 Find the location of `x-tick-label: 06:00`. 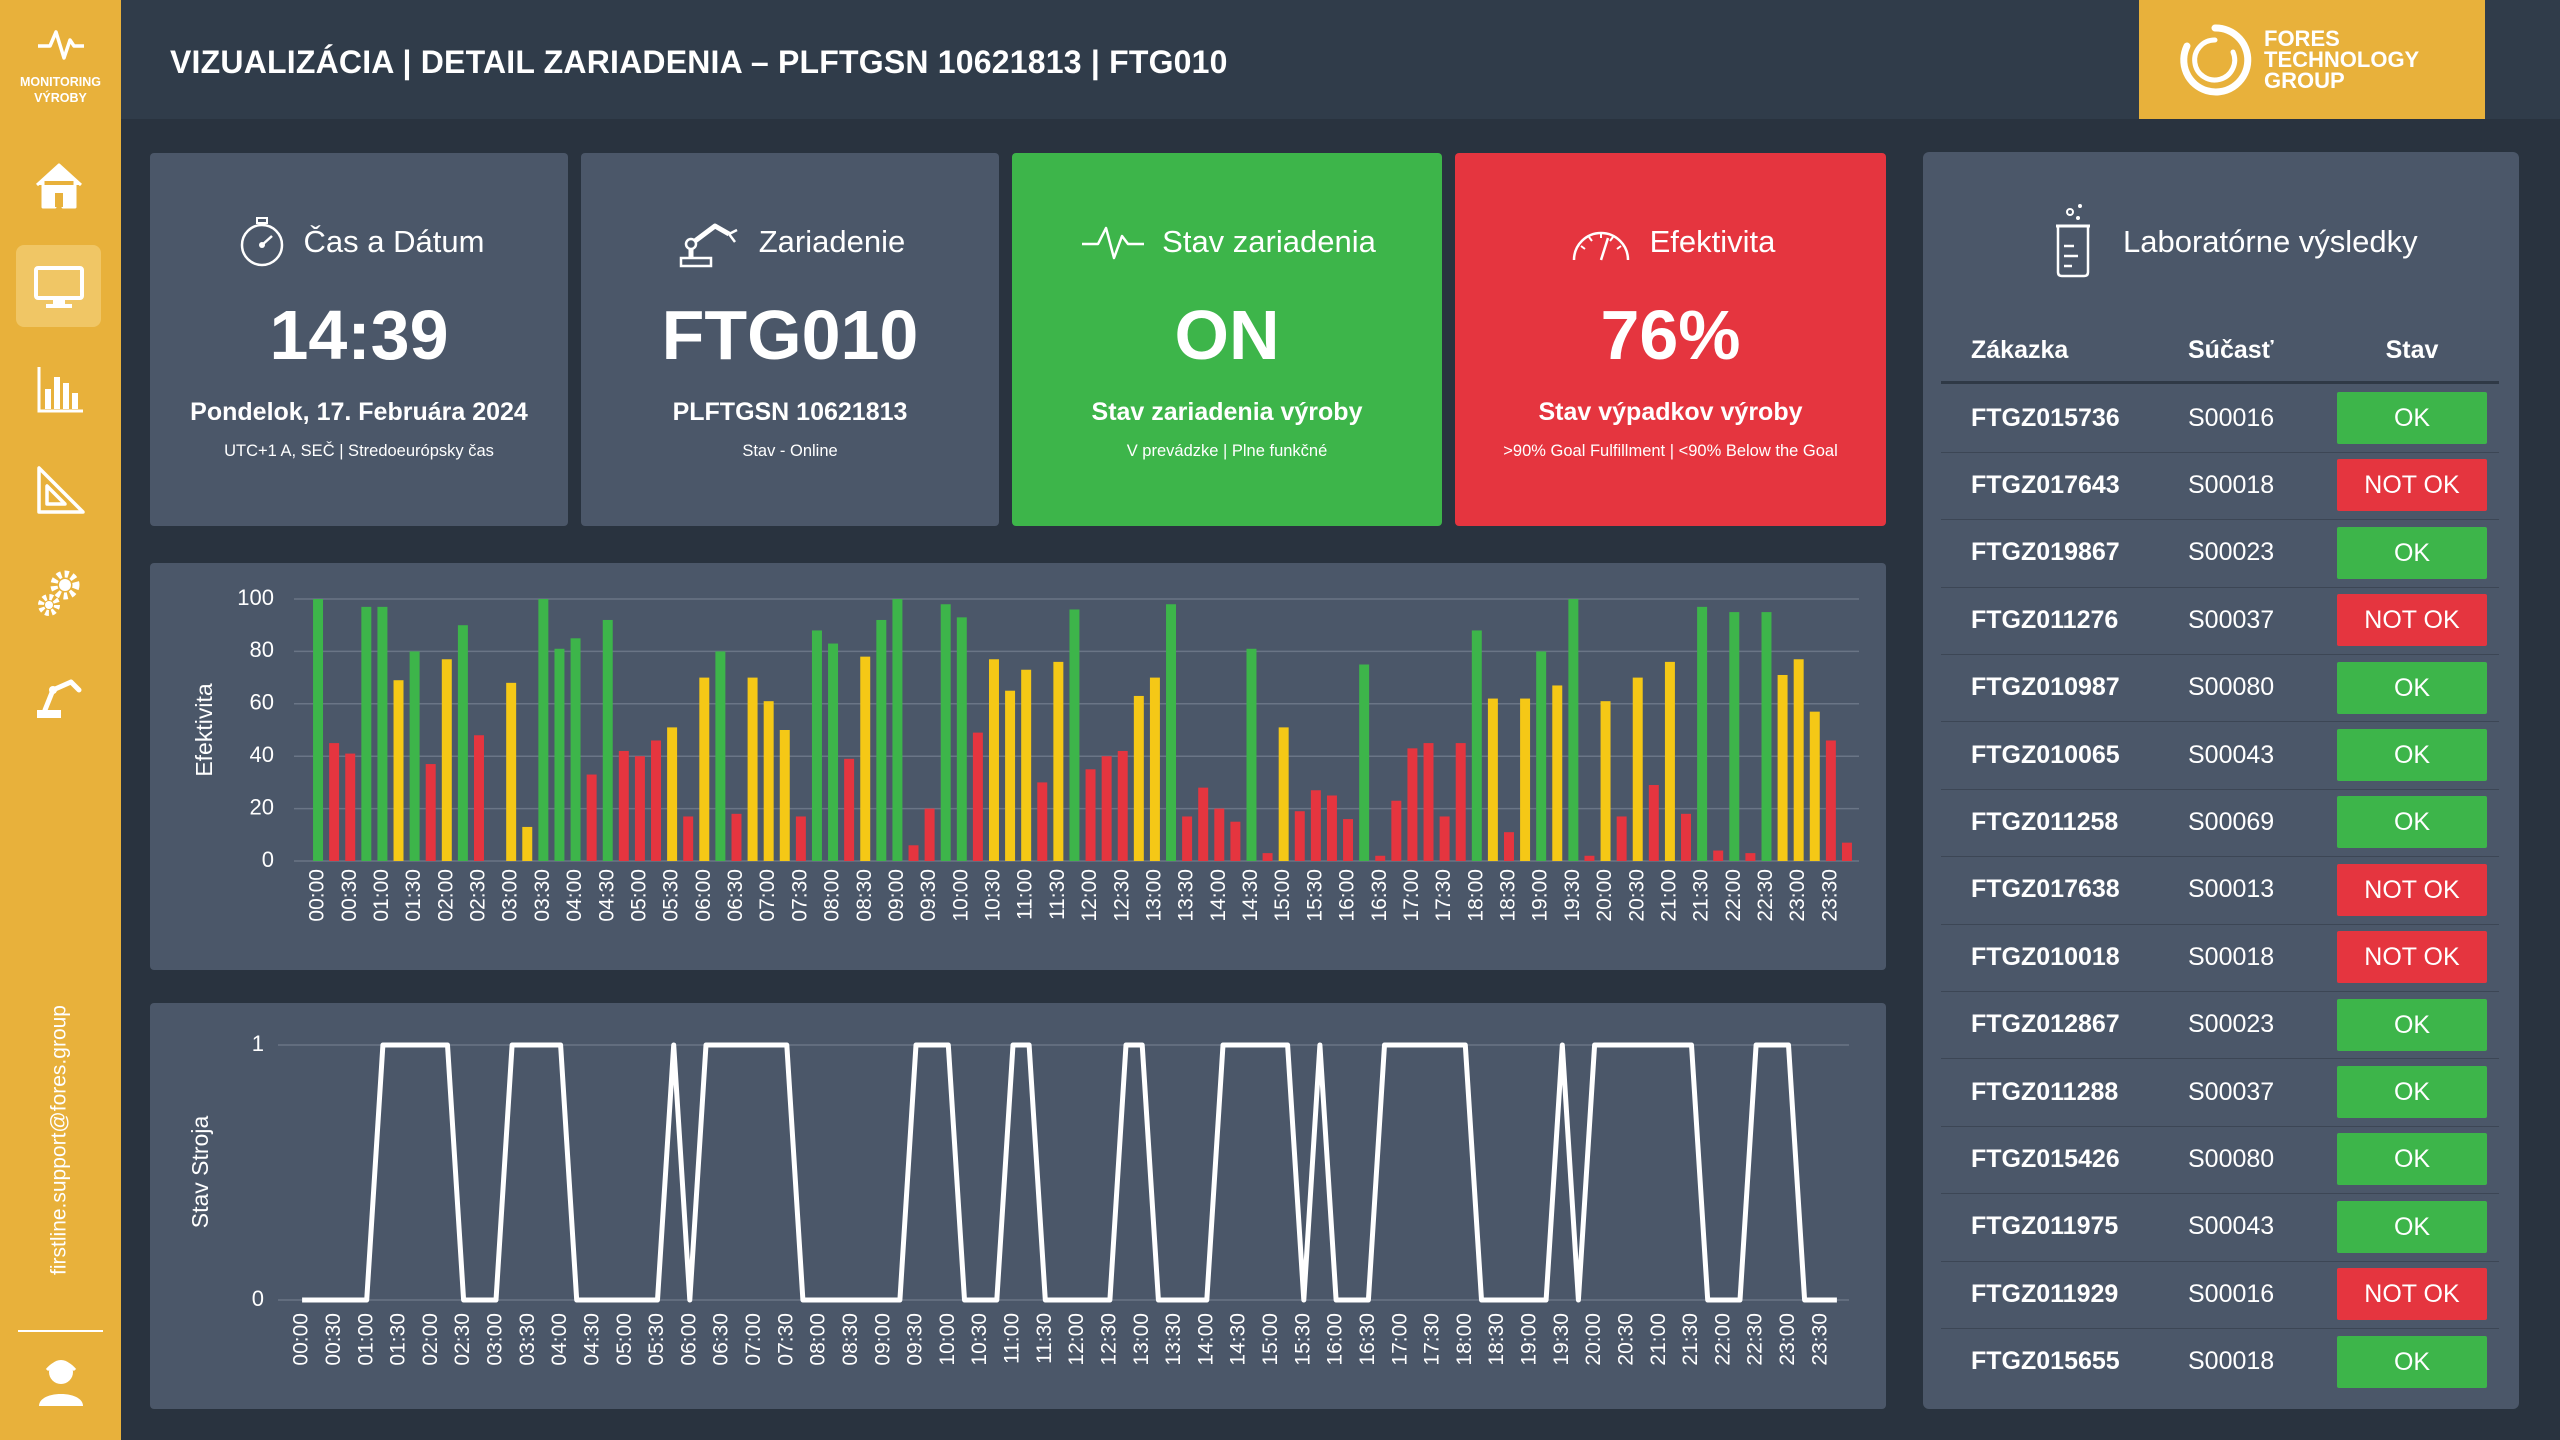

x-tick-label: 06:00 is located at coordinates (688, 1339).